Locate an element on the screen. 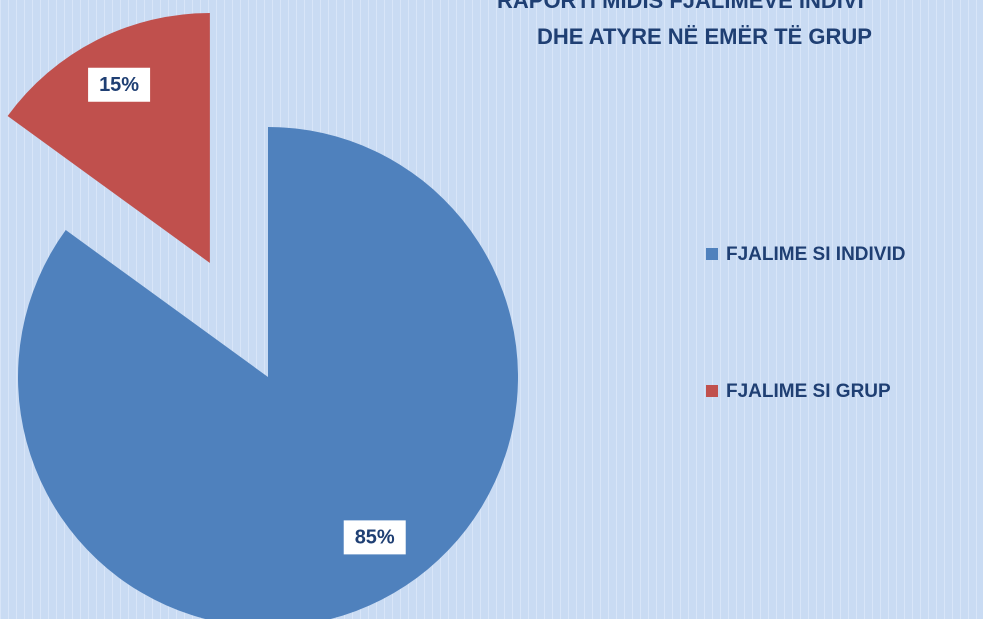 The height and width of the screenshot is (619, 983). pie-slice is located at coordinates (108, 137).